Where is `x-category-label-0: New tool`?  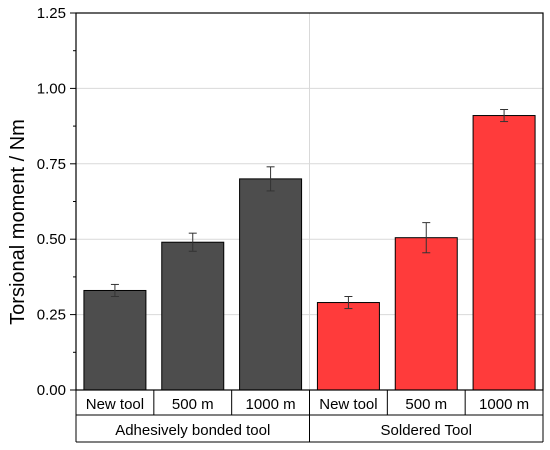
x-category-label-0: New tool is located at coordinates (115, 404).